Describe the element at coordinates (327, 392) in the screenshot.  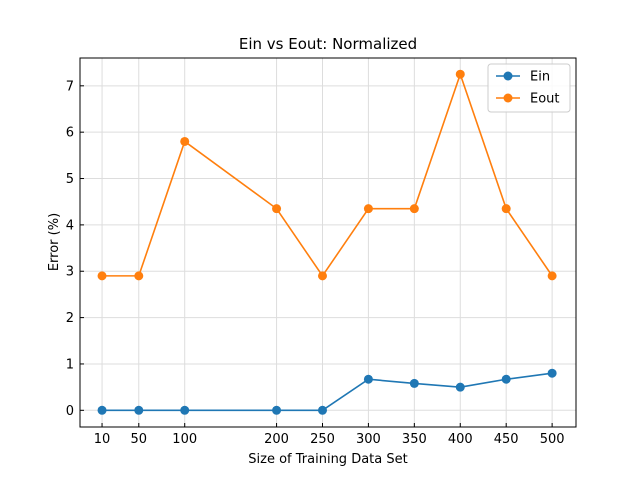
I see `series-line-ein` at that location.